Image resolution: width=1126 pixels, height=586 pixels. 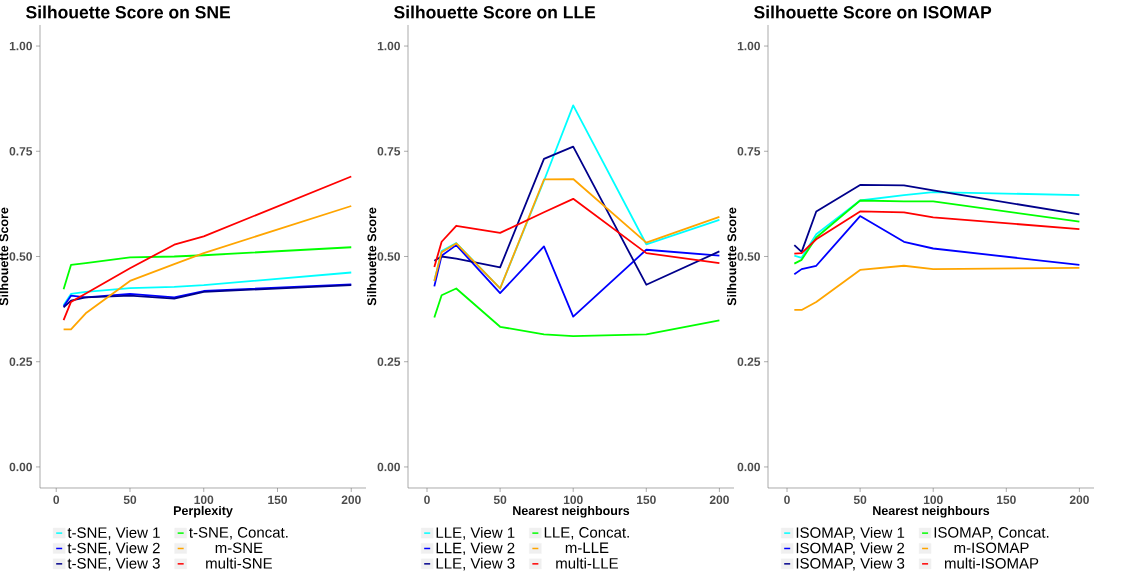 I want to click on legend-label: LLE, View 3, so click(x=475, y=564).